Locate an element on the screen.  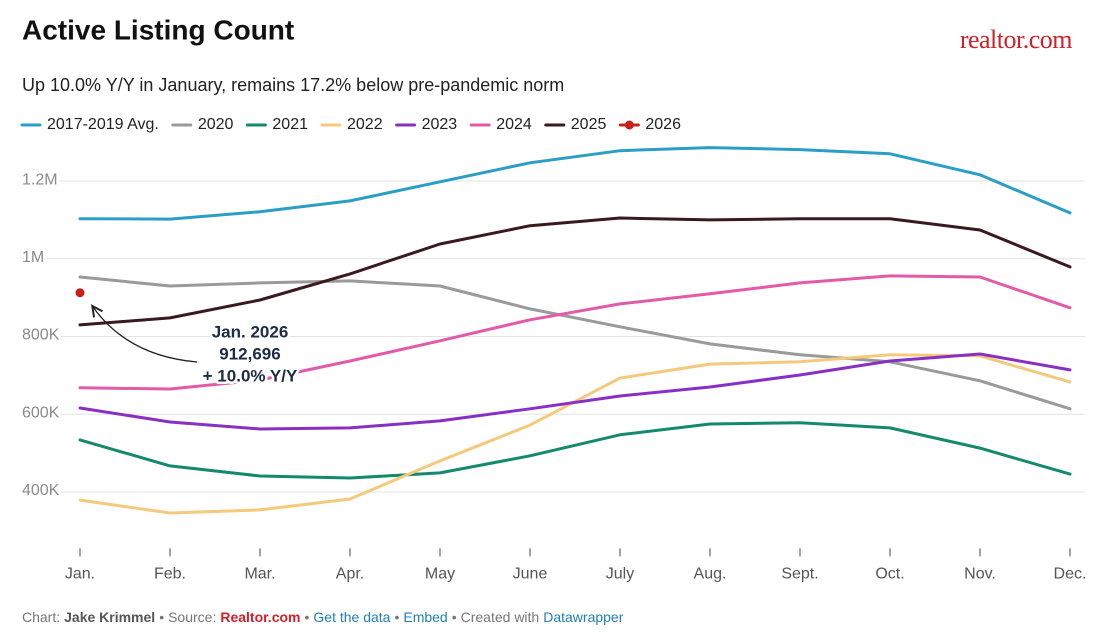
x-tick-label: Nov. is located at coordinates (980, 574).